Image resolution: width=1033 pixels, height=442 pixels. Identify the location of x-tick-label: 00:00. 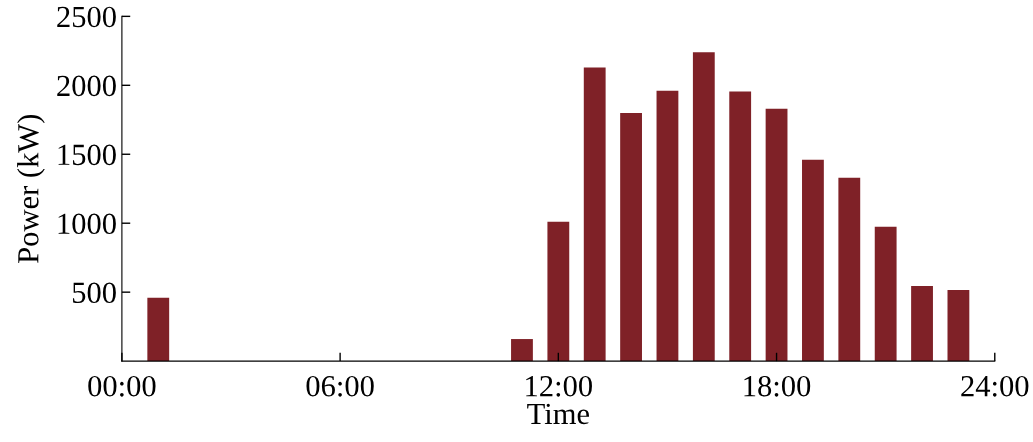
(122, 386).